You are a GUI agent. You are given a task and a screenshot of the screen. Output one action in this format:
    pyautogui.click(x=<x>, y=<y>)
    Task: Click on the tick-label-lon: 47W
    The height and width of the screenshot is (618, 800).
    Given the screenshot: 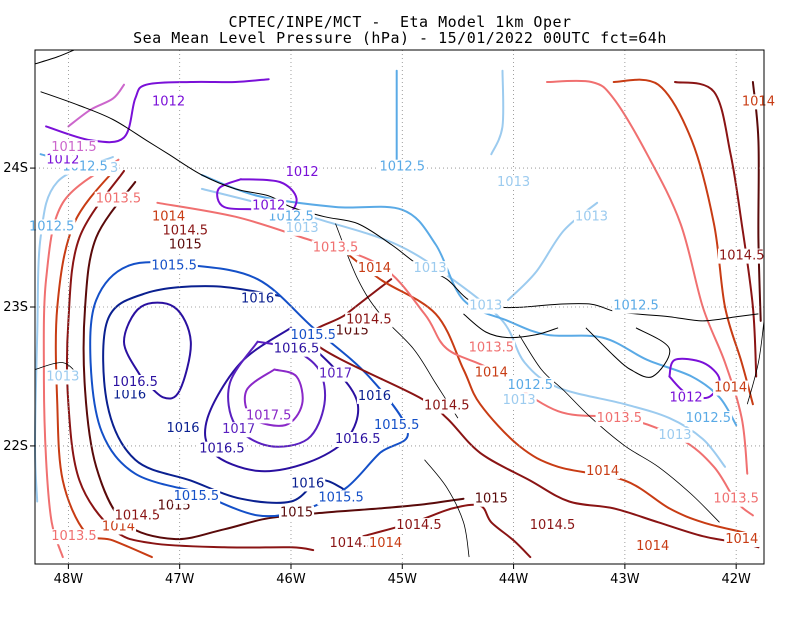 What is the action you would take?
    pyautogui.click(x=180, y=579)
    